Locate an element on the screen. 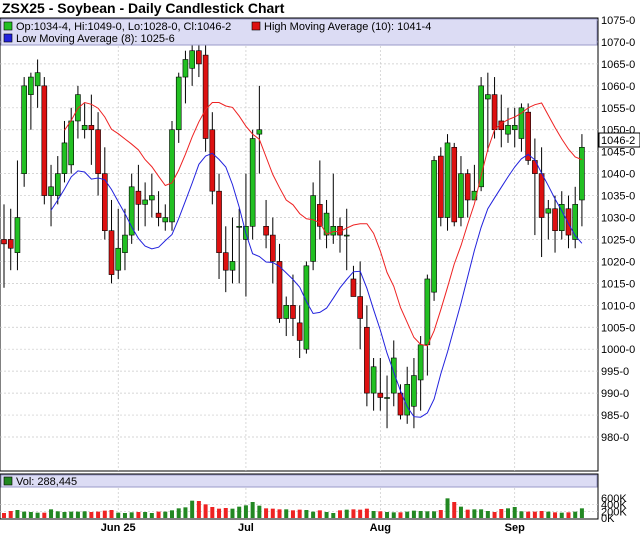  last-price-tag is located at coordinates (619, 140).